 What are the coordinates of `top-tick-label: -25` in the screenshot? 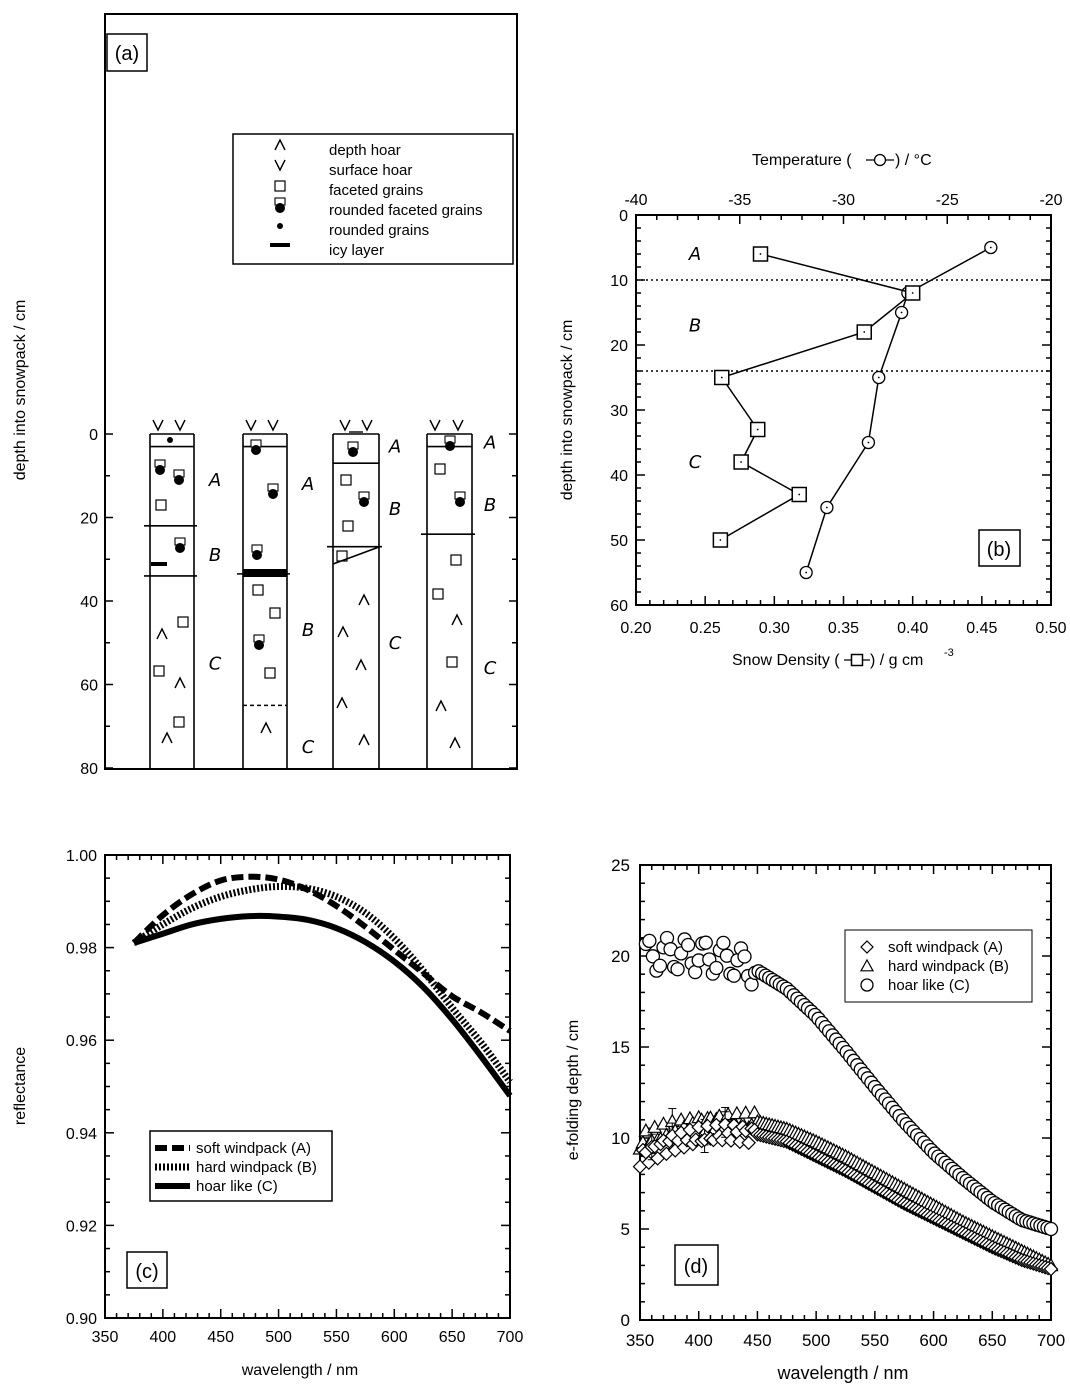 It's located at (947, 200).